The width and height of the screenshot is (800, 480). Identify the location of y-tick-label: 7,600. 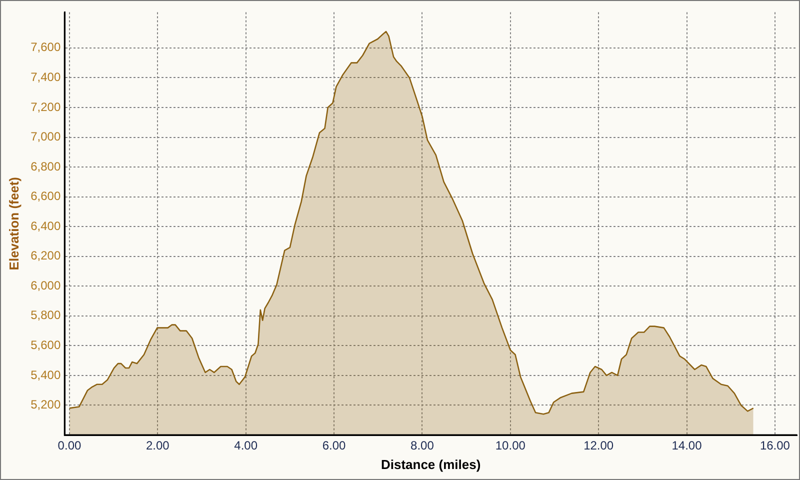
(45, 47).